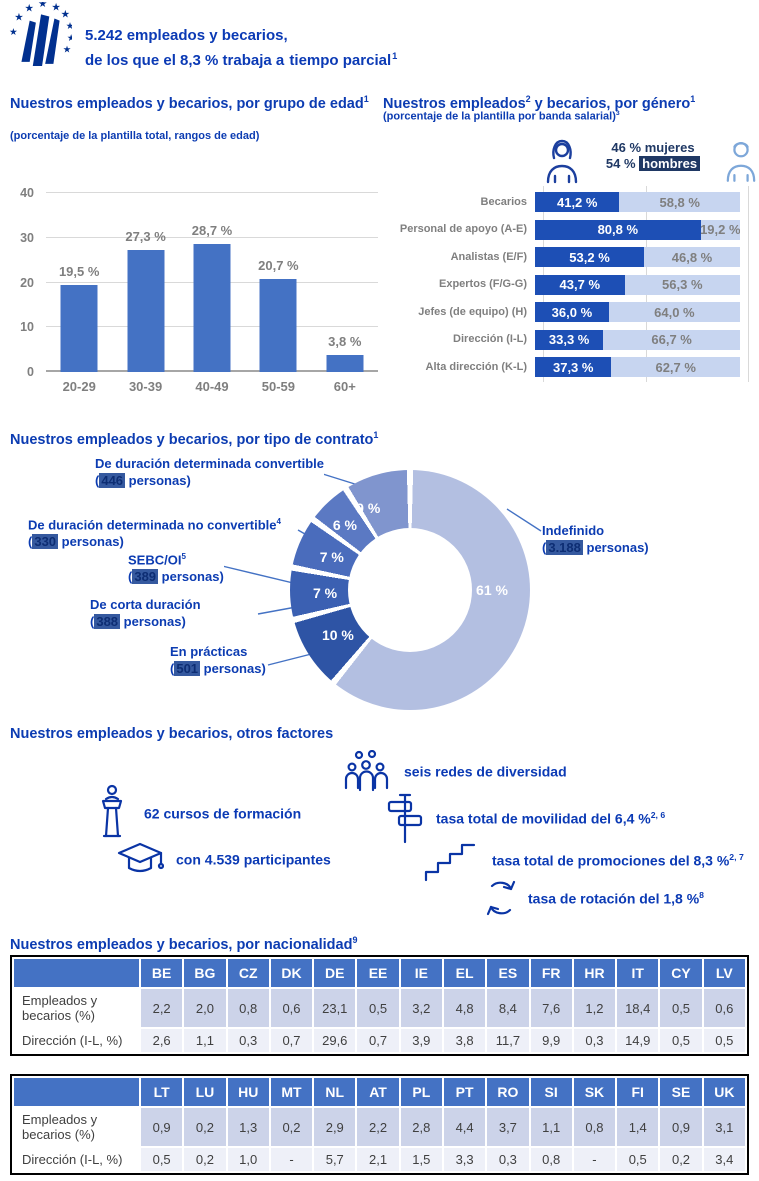 The image size is (759, 1181). What do you see at coordinates (335, 1040) in the screenshot?
I see `value-cell: 29,6` at bounding box center [335, 1040].